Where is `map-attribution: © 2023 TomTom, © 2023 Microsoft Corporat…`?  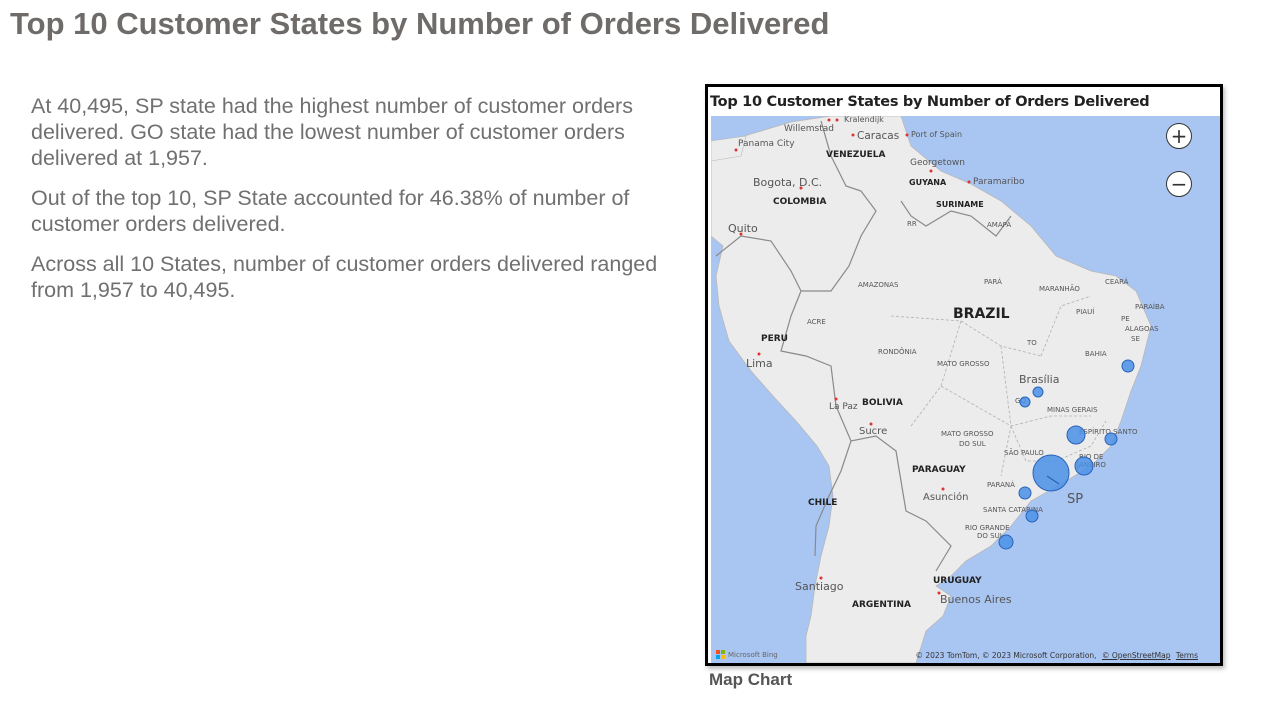 map-attribution: © 2023 TomTom, © 2023 Microsoft Corporat… is located at coordinates (1056, 655).